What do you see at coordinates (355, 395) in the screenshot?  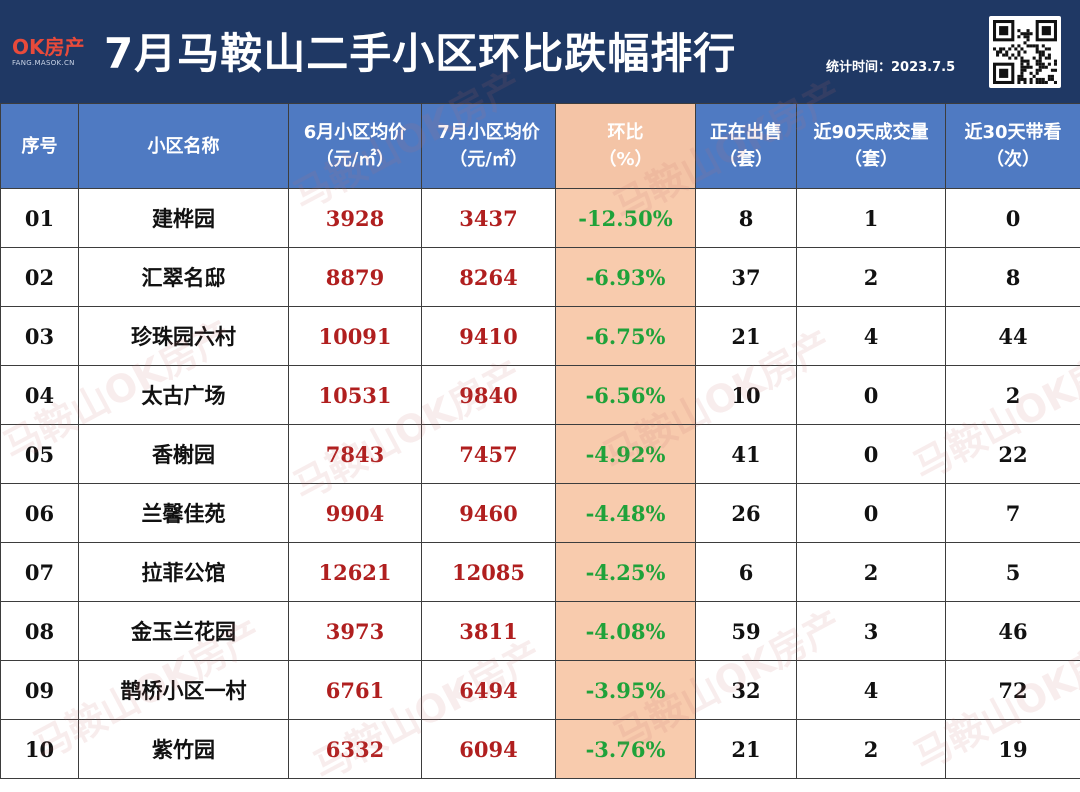 I see `cell-june-price: 10531` at bounding box center [355, 395].